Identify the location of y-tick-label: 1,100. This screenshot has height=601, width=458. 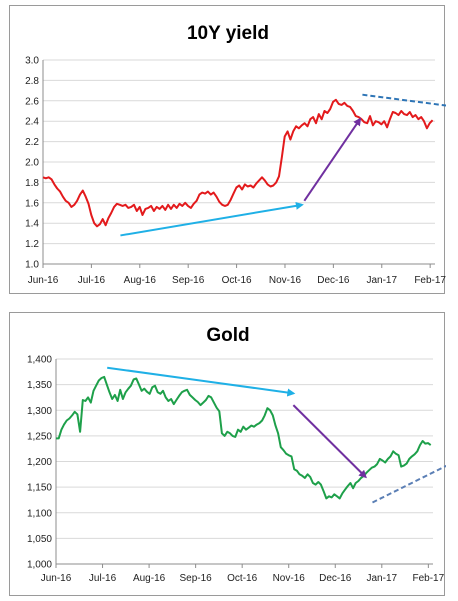
(39, 513).